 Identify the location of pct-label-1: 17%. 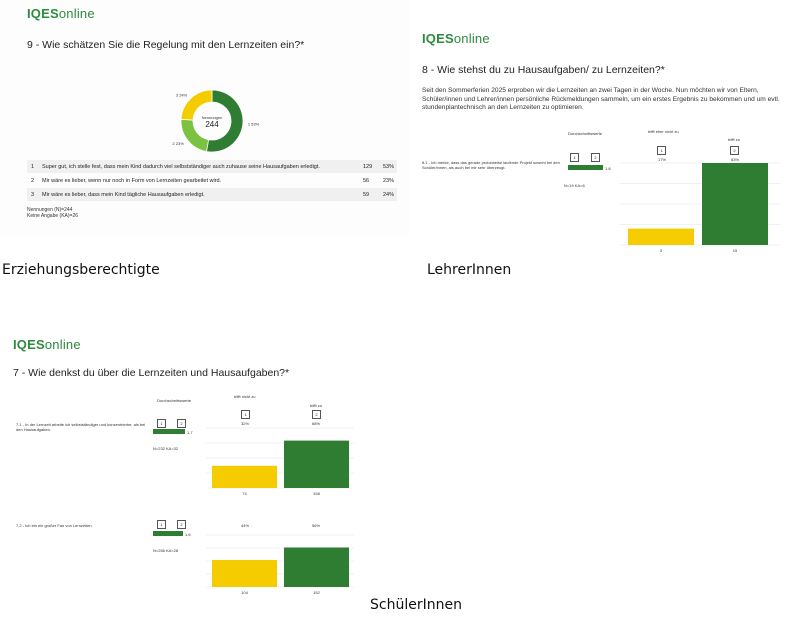
(662, 159).